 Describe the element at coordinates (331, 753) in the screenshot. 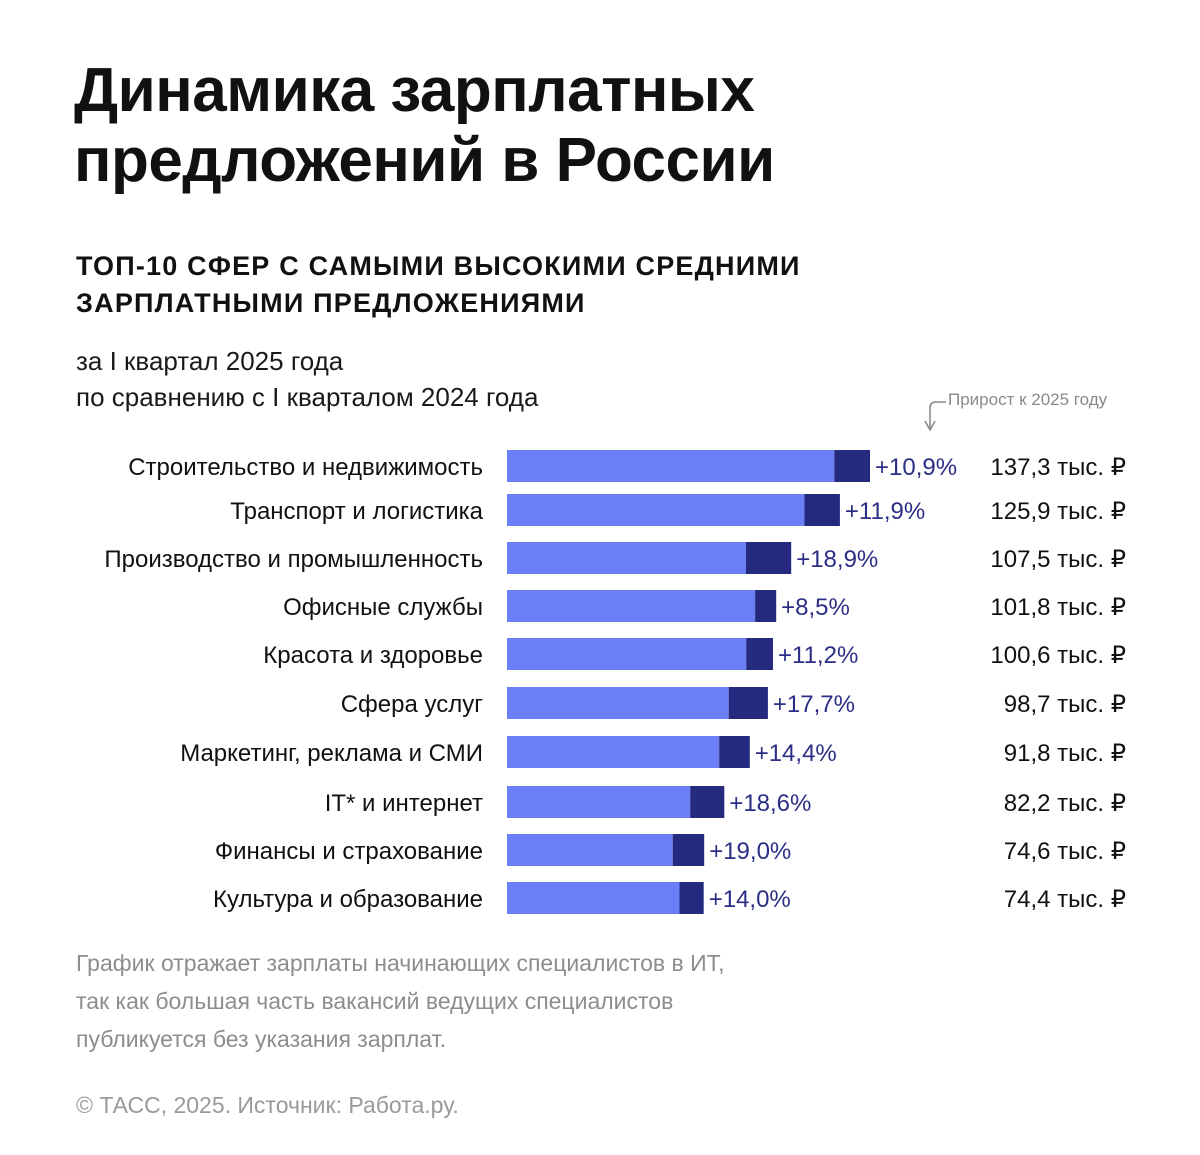

I see `category-label: Маркетинг, реклама и СМИ` at that location.